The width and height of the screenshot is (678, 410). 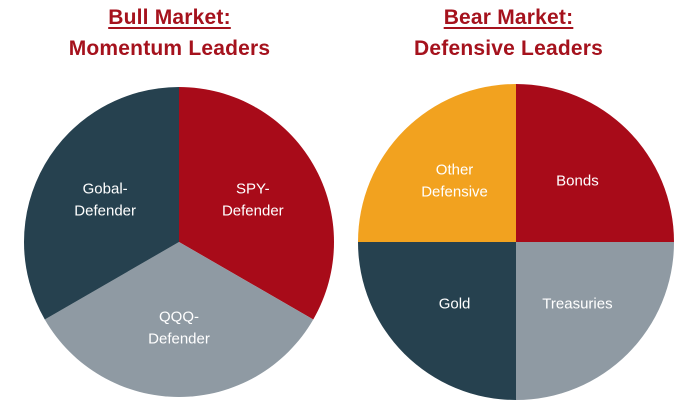 I want to click on pie-slice-treasuries, so click(x=595, y=321).